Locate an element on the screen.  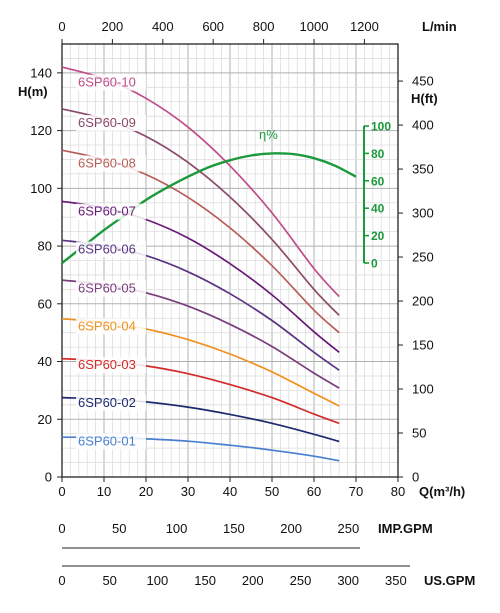
series-label: 6SP60-09 is located at coordinates (107, 122).